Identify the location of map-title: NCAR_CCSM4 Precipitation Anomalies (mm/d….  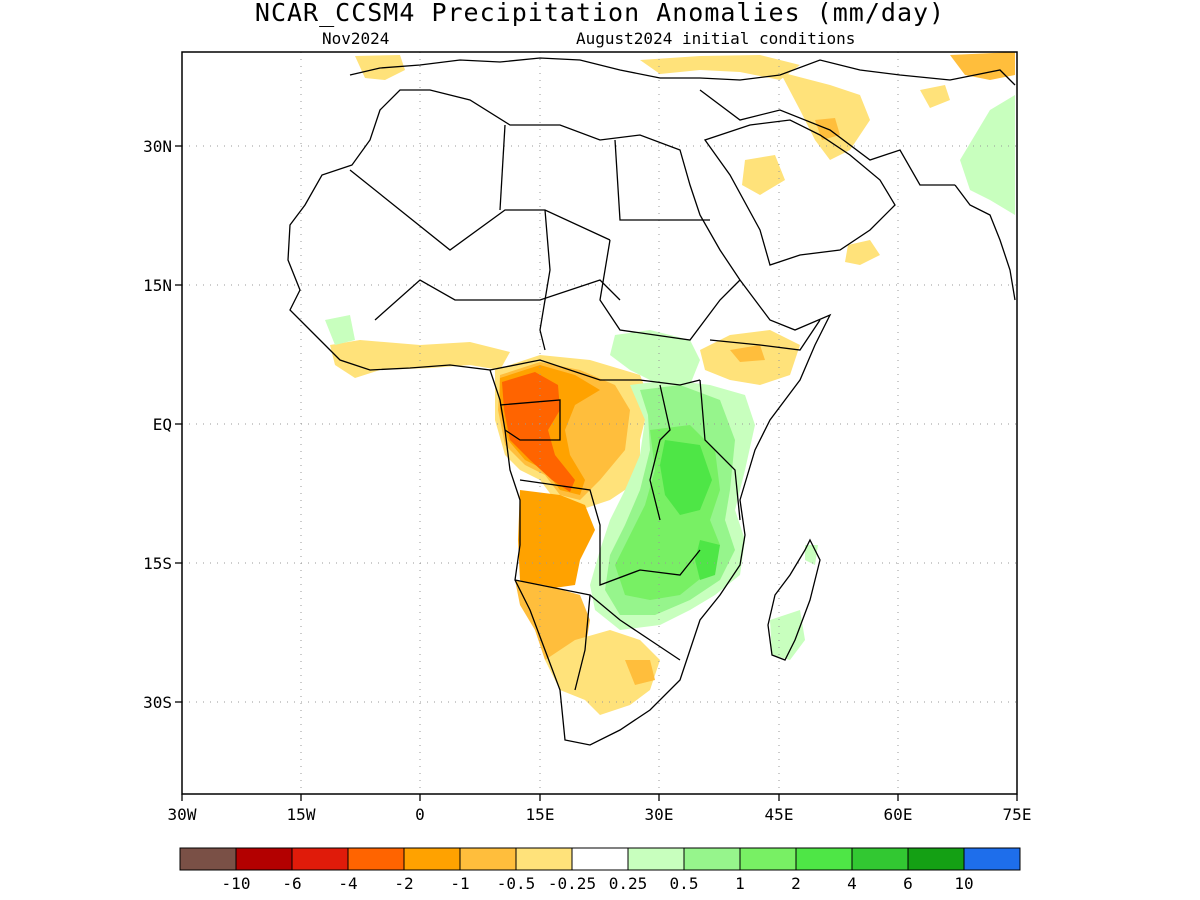
(600, 13).